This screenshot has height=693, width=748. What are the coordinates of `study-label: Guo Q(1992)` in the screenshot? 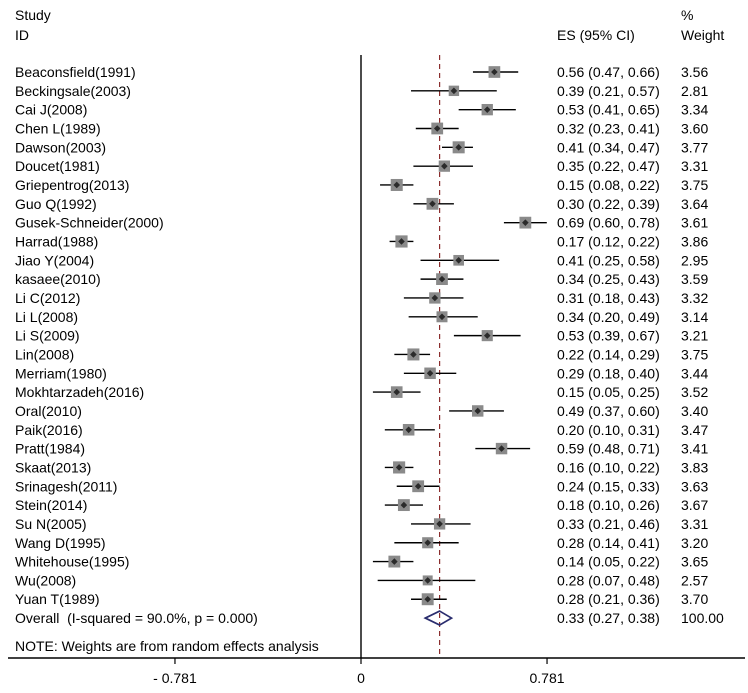 It's located at (56, 204).